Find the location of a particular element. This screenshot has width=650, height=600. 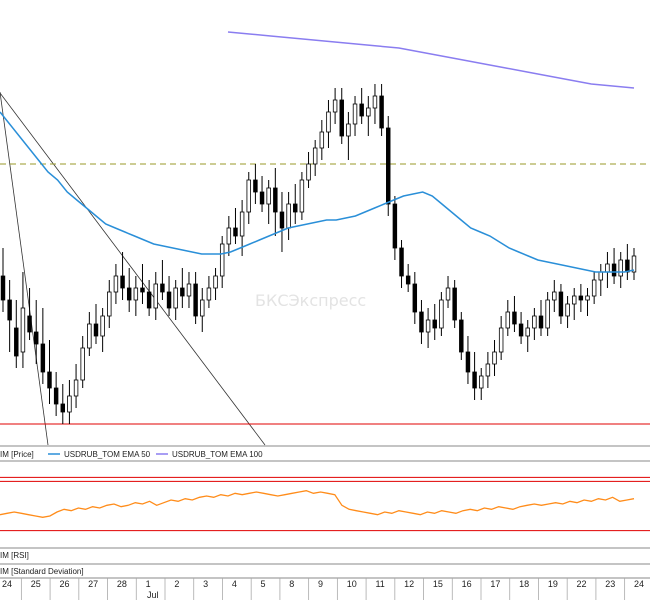

rsi-line is located at coordinates (317, 504).